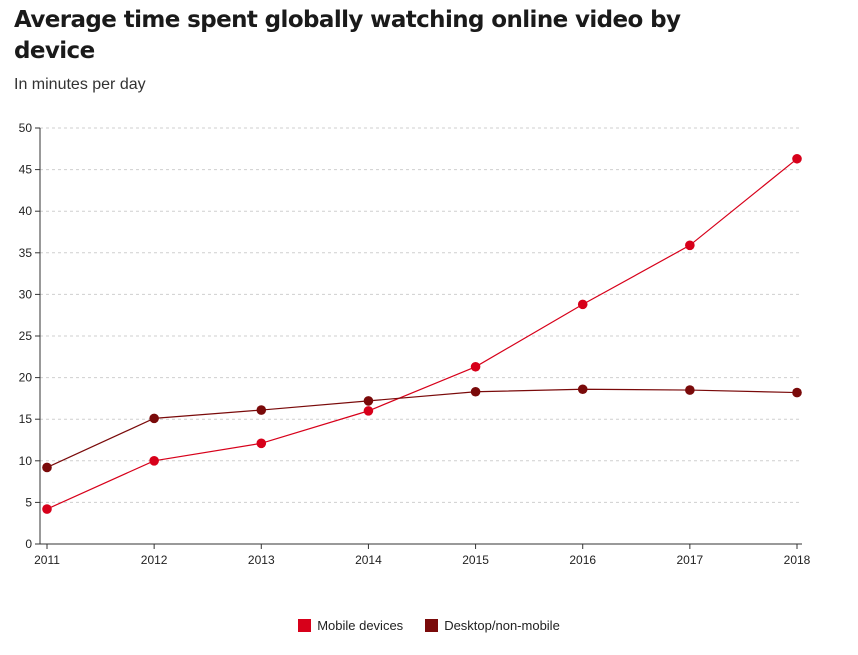  What do you see at coordinates (28, 502) in the screenshot?
I see `y-tick-label-5: 5` at bounding box center [28, 502].